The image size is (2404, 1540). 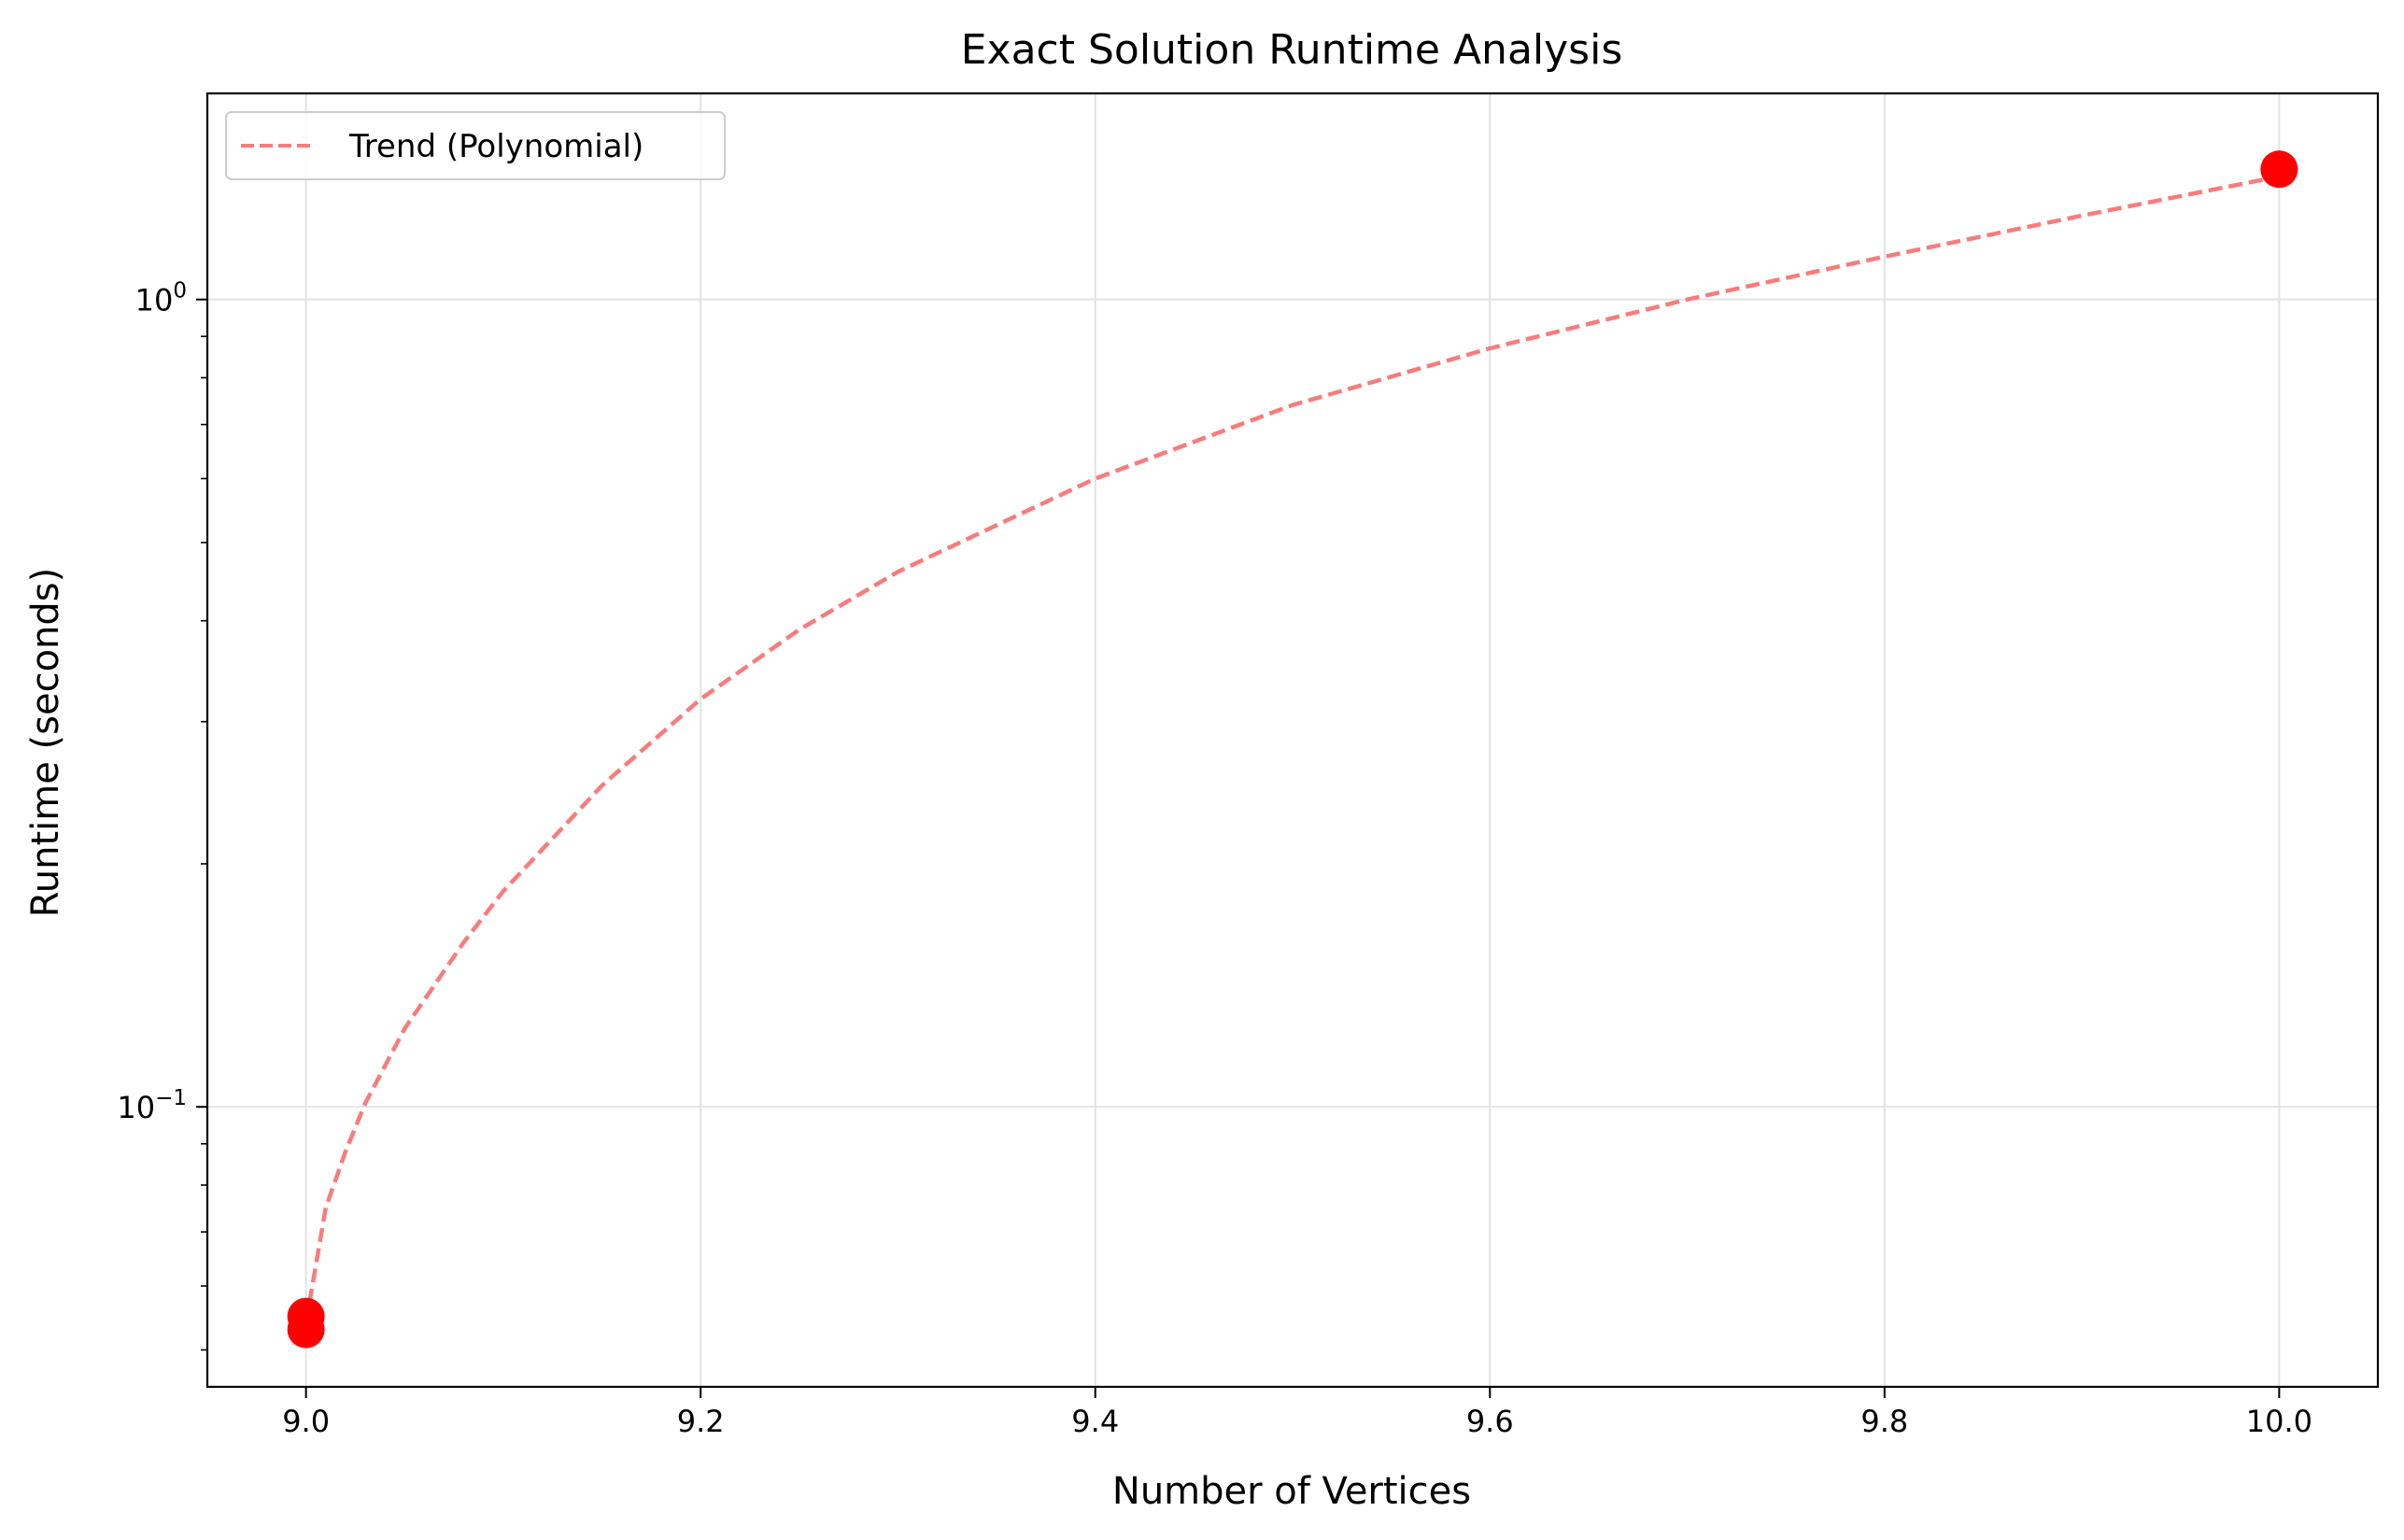 What do you see at coordinates (1095, 1421) in the screenshot?
I see `x-tick-label: 9.4` at bounding box center [1095, 1421].